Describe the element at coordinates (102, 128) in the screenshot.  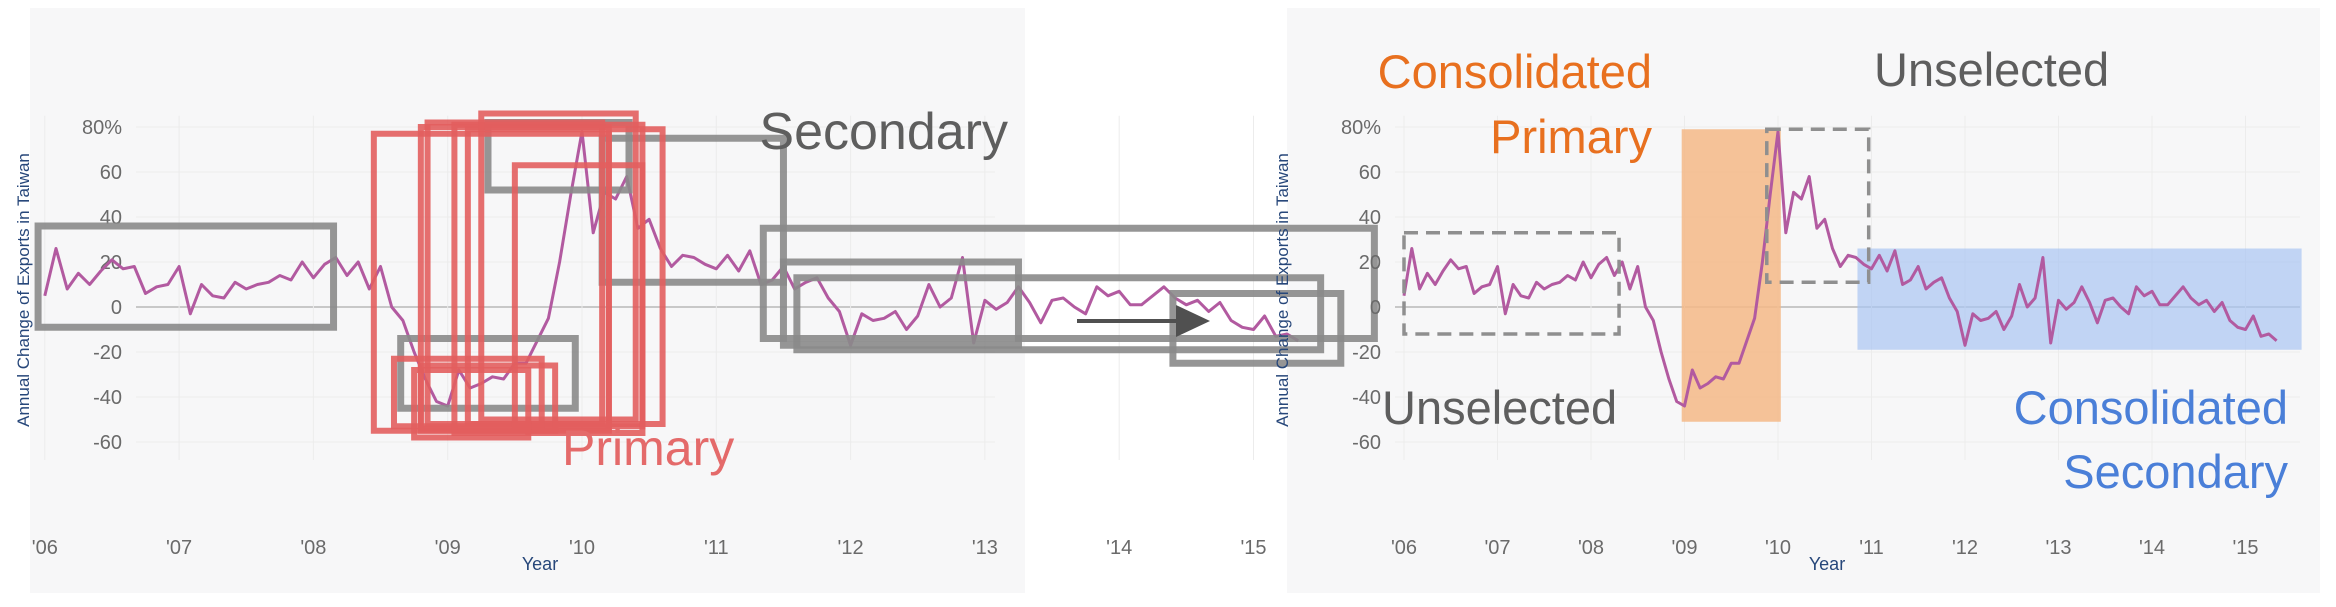
I see `left-y-tick-label: 80%` at that location.